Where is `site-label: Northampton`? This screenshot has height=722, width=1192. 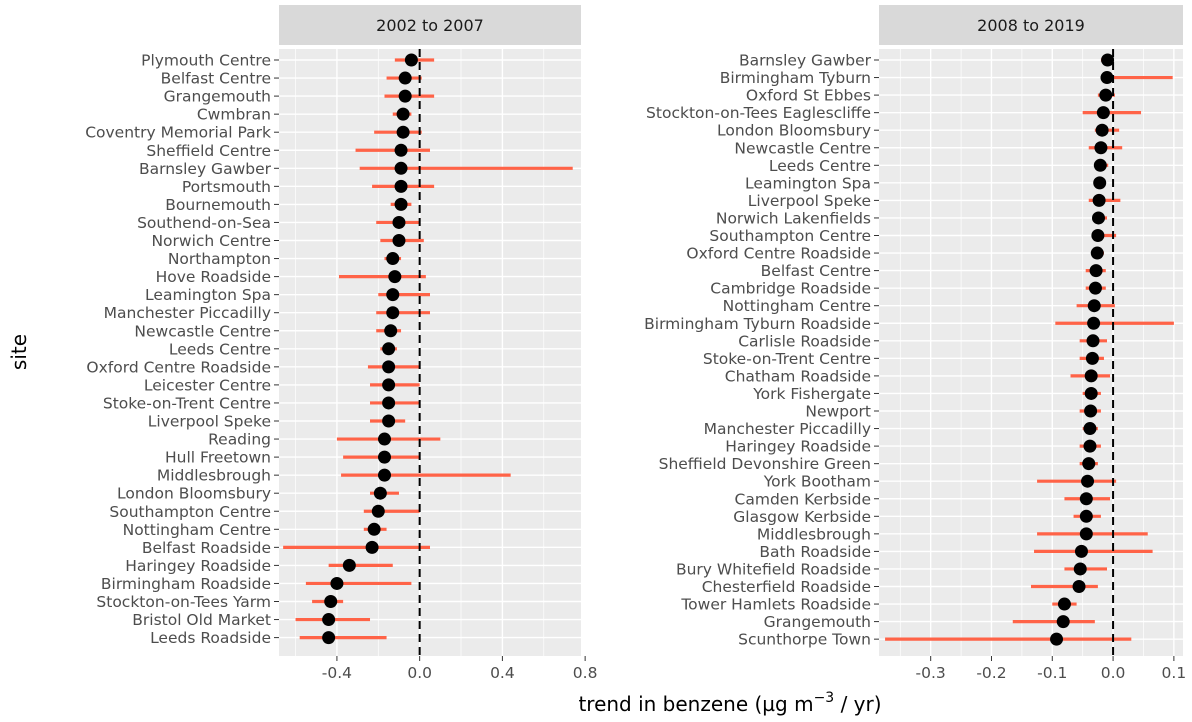 site-label: Northampton is located at coordinates (219, 259).